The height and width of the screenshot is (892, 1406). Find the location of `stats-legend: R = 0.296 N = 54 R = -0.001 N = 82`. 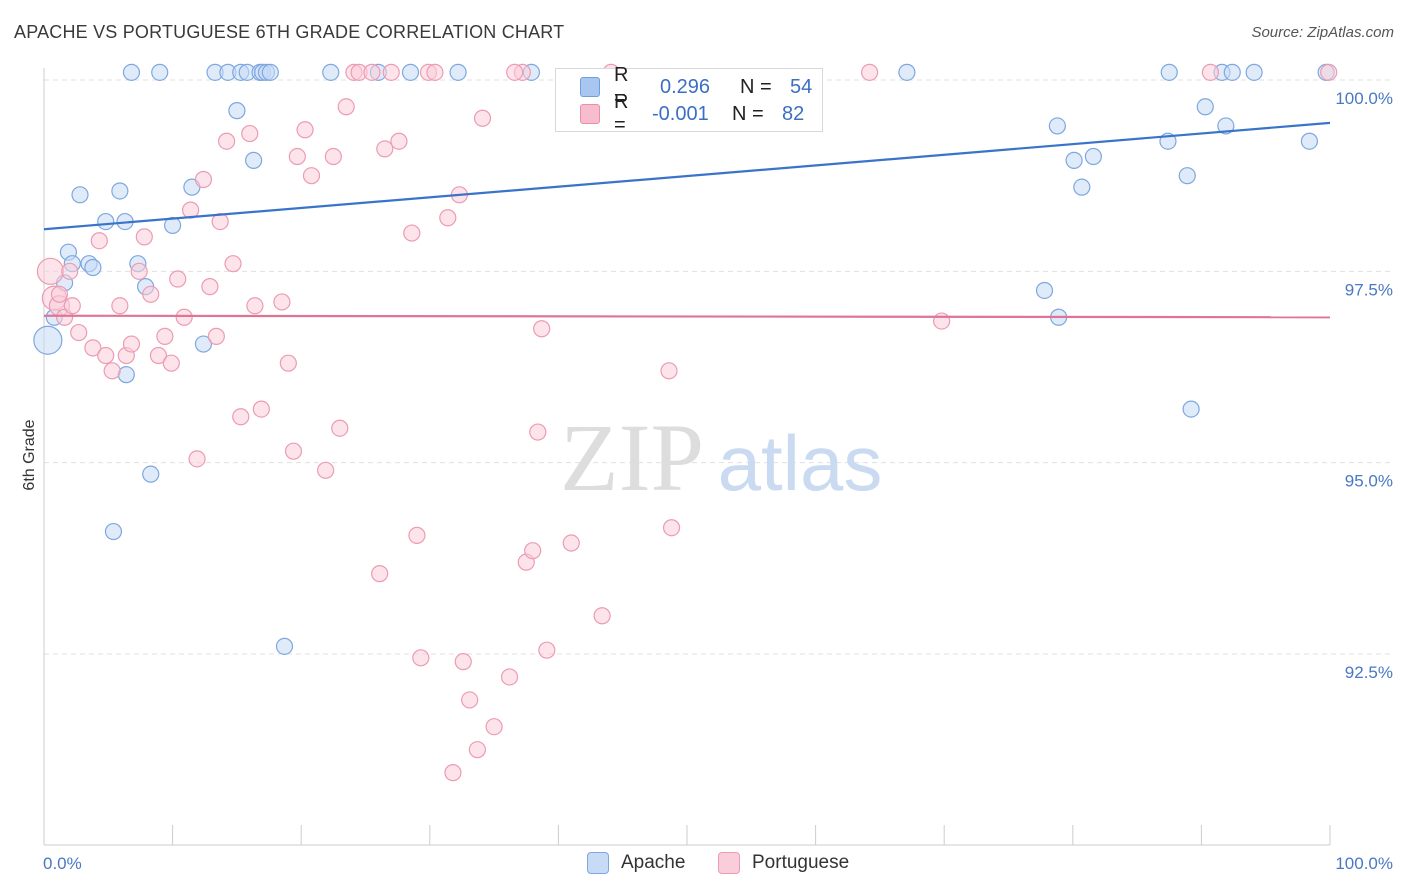

stats-legend: R = 0.296 N = 54 R = -0.001 N = 82 is located at coordinates (689, 100).